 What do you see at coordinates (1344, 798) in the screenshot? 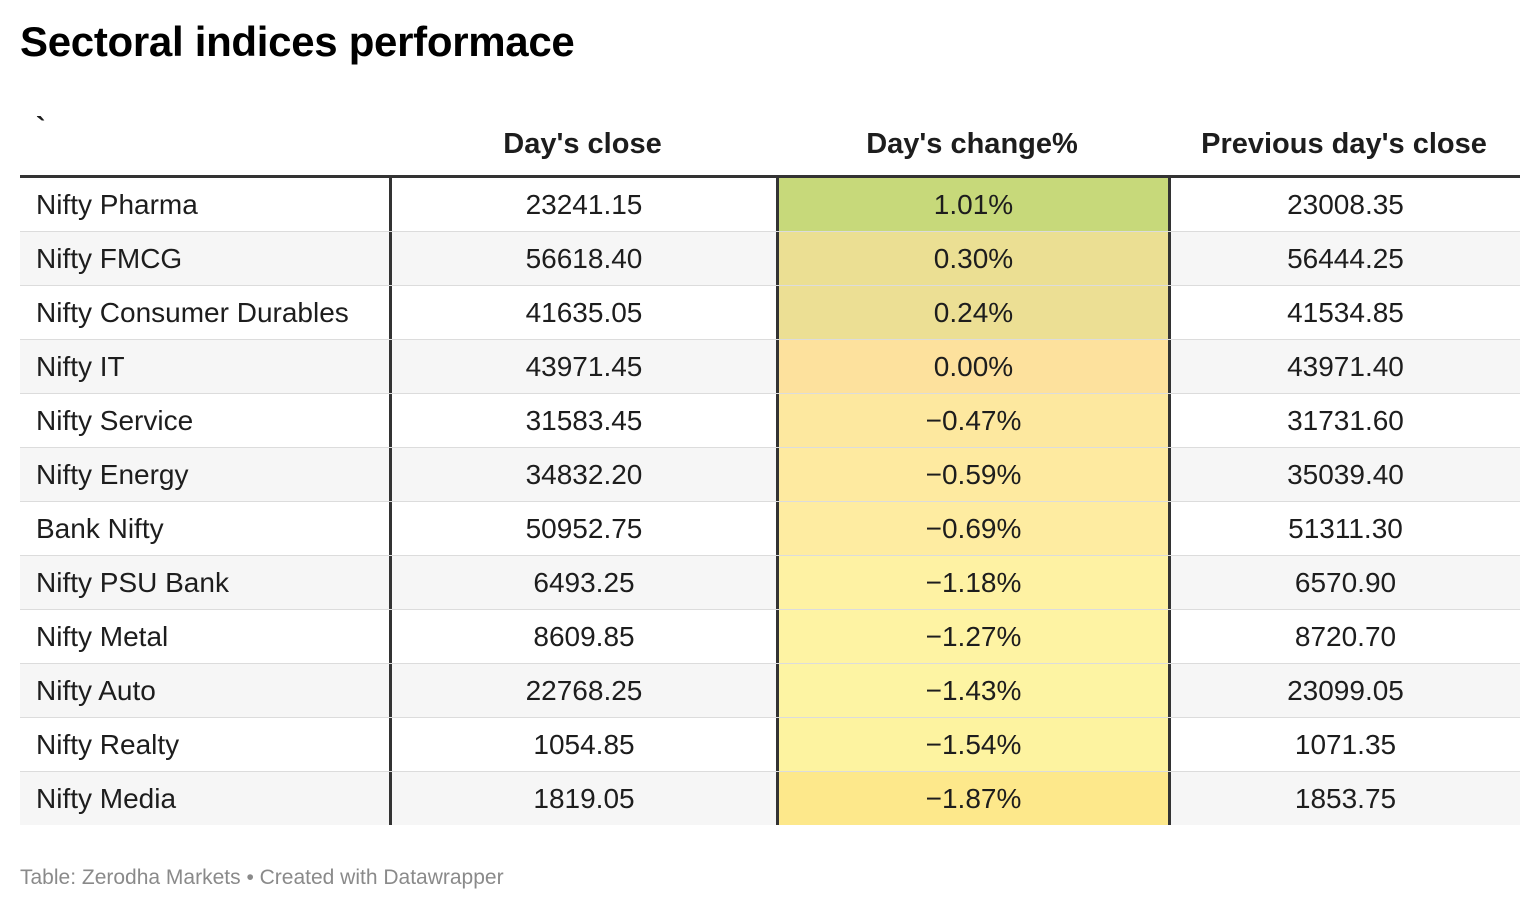
I see `previous-close-cell: 1853.75` at bounding box center [1344, 798].